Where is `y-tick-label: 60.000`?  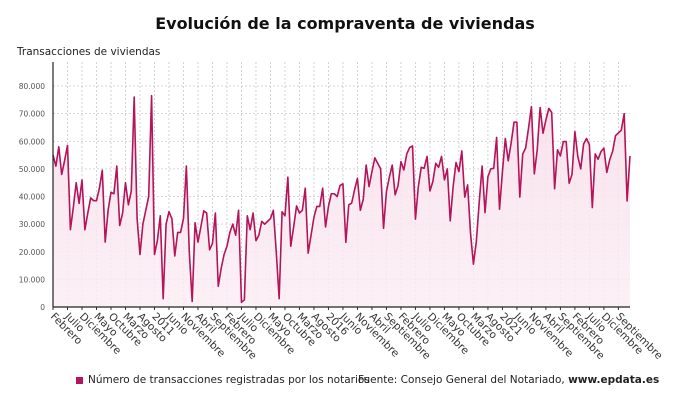 y-tick-label: 60.000 is located at coordinates (32, 141).